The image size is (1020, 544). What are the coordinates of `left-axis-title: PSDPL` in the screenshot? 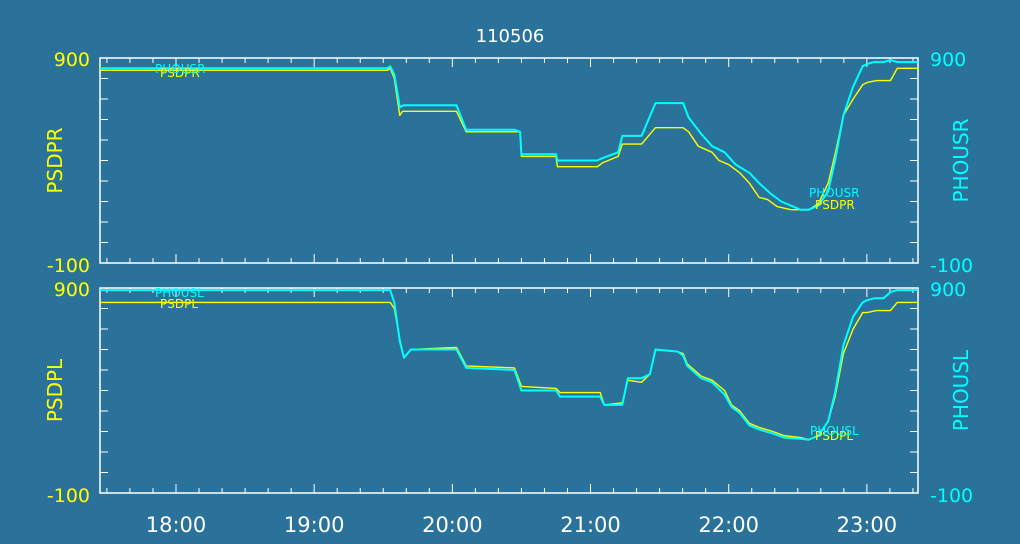 It's located at (55, 390).